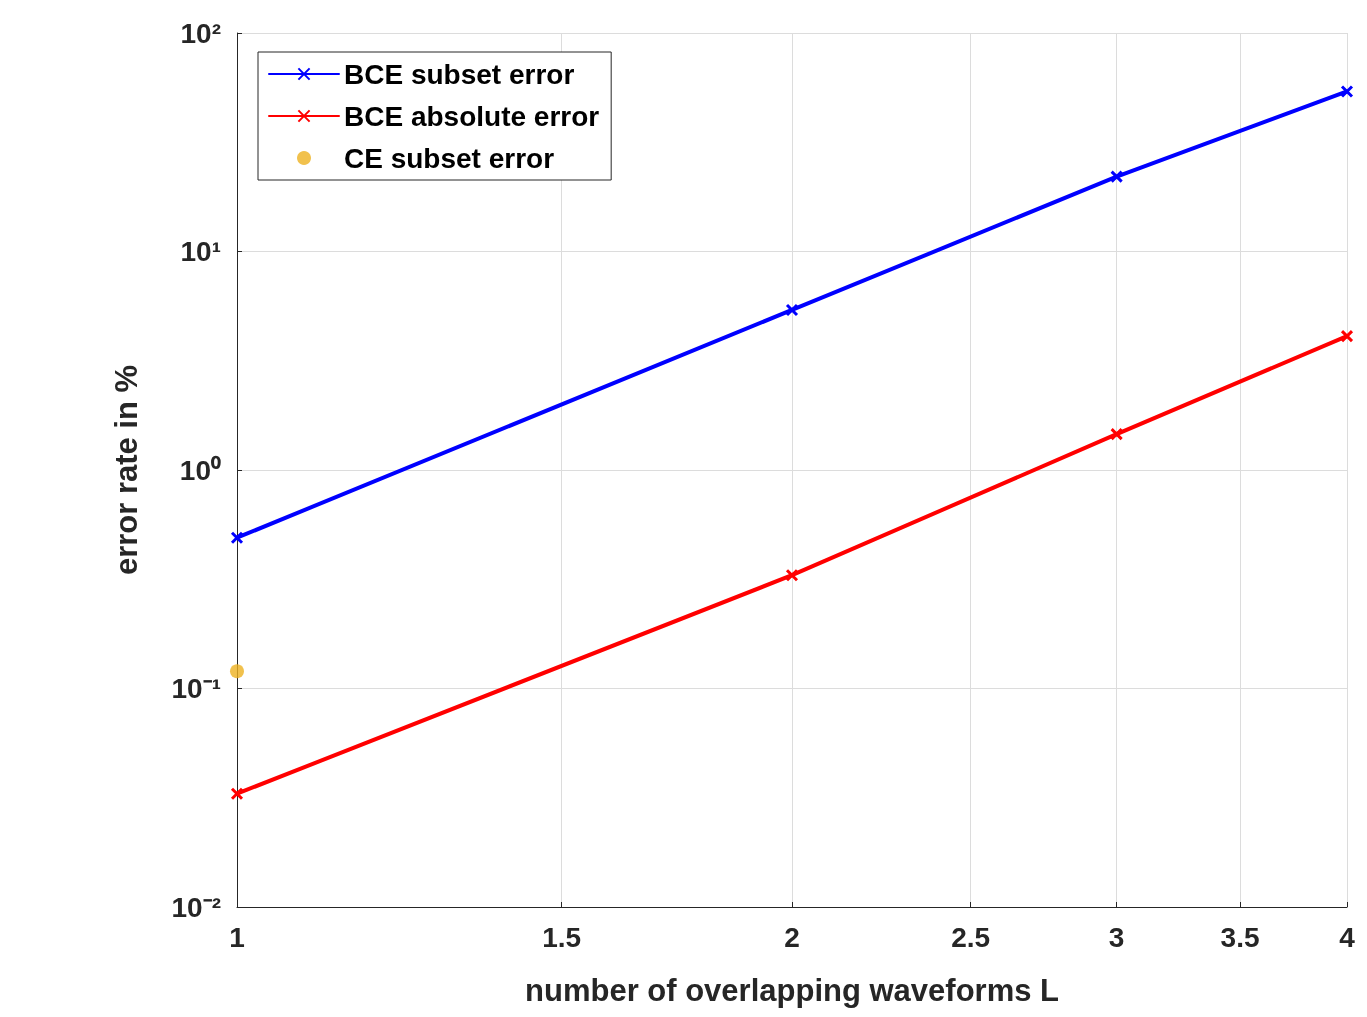  What do you see at coordinates (459, 74) in the screenshot?
I see `legend-label: BCE subset error` at bounding box center [459, 74].